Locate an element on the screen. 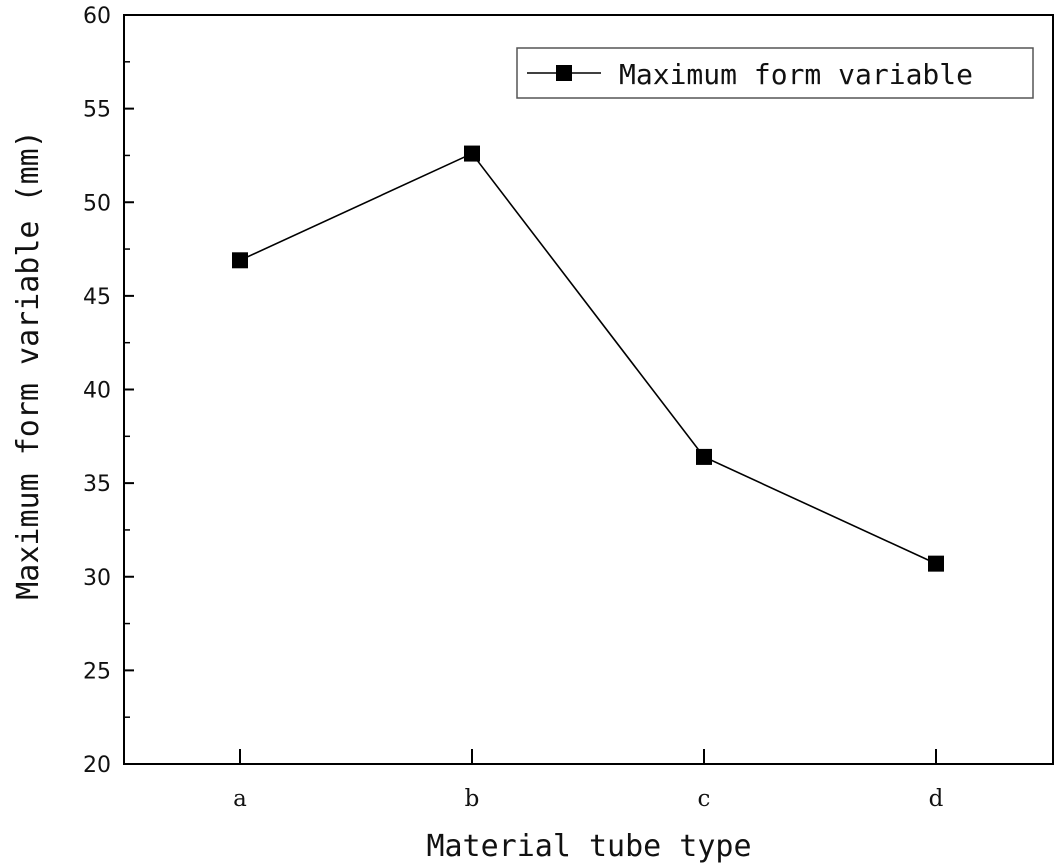  y-tick-label: 35 is located at coordinates (97, 484).